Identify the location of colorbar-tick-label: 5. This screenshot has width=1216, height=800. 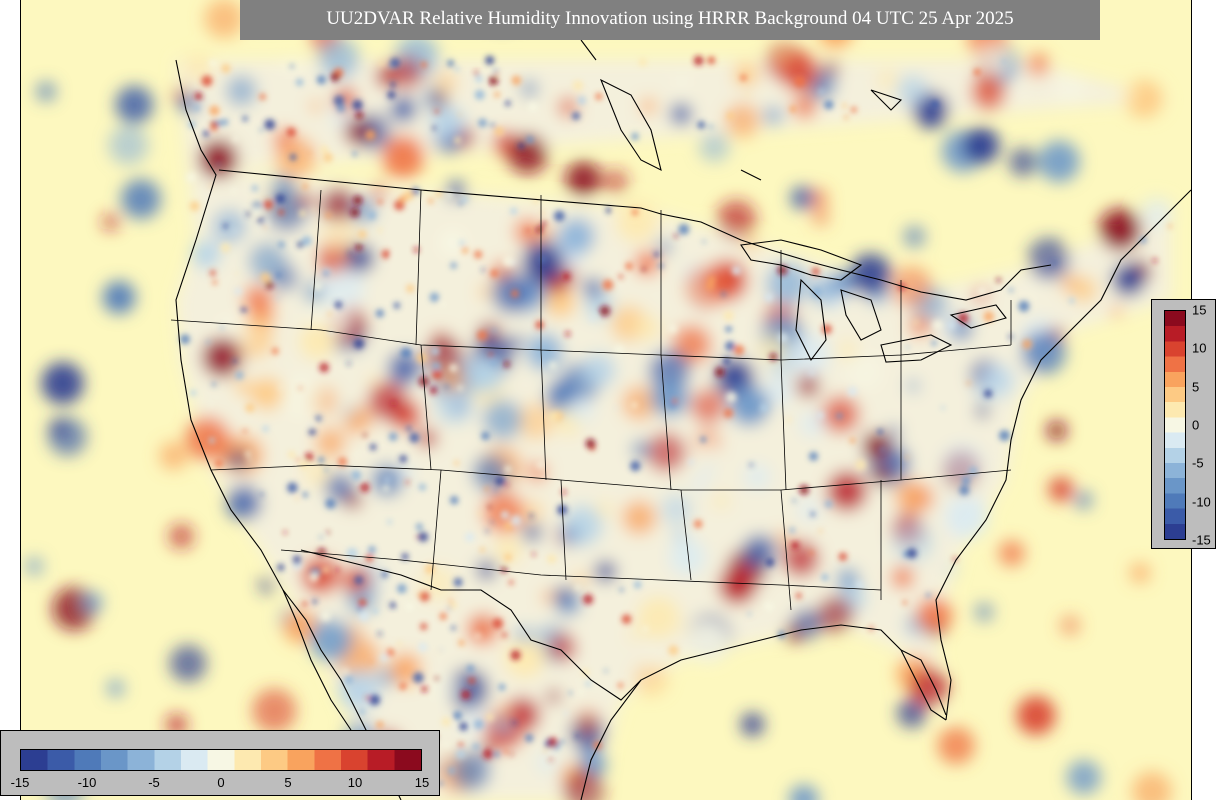
(288, 782).